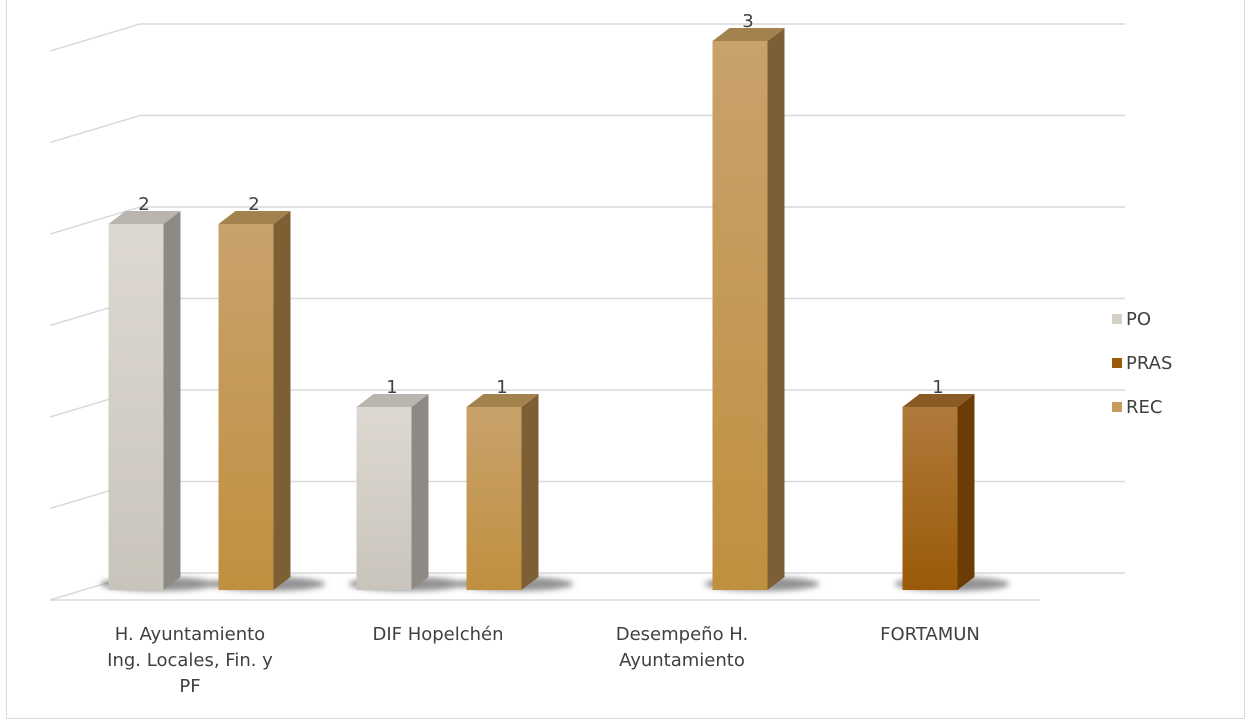 This screenshot has height=721, width=1251. What do you see at coordinates (966, 492) in the screenshot?
I see `bar-side-pras` at bounding box center [966, 492].